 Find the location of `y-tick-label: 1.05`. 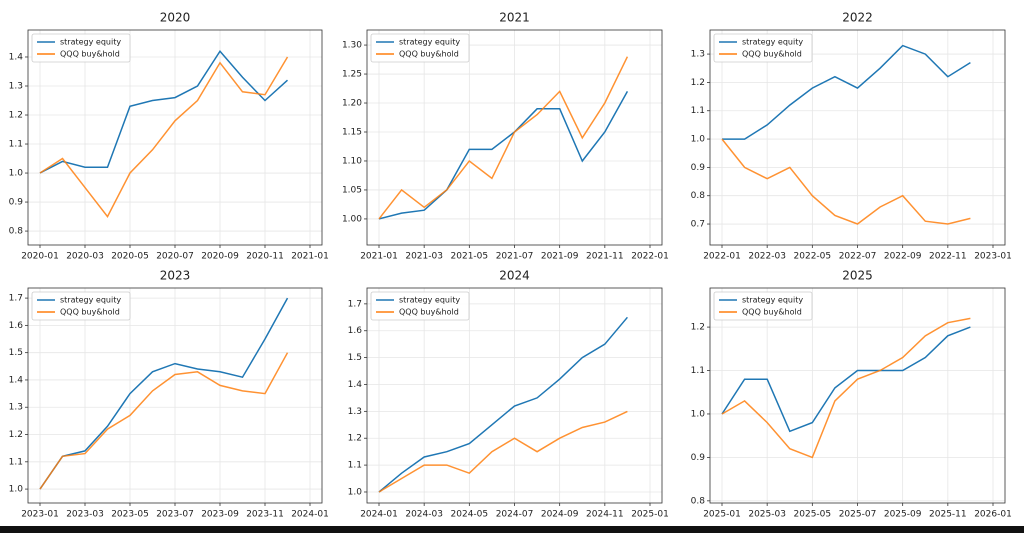

y-tick-label: 1.05 is located at coordinates (352, 190).